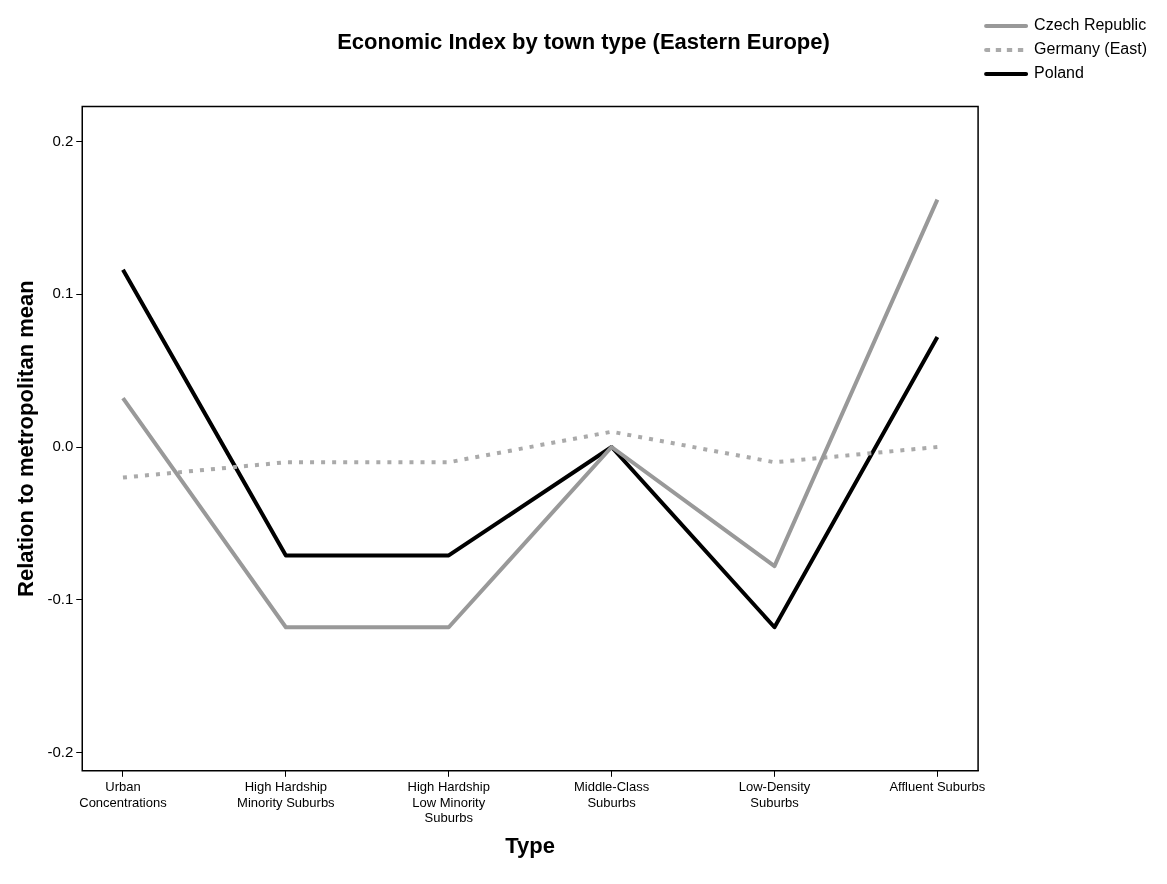  I want to click on x-tick-label: Middle-Class Suburbs, so click(612, 794).